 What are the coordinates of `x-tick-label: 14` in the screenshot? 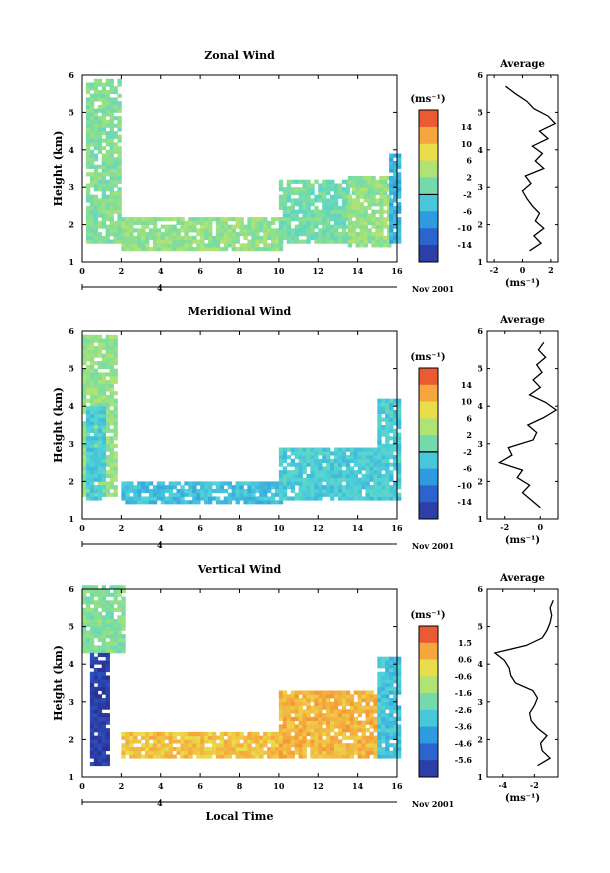 It's located at (358, 786).